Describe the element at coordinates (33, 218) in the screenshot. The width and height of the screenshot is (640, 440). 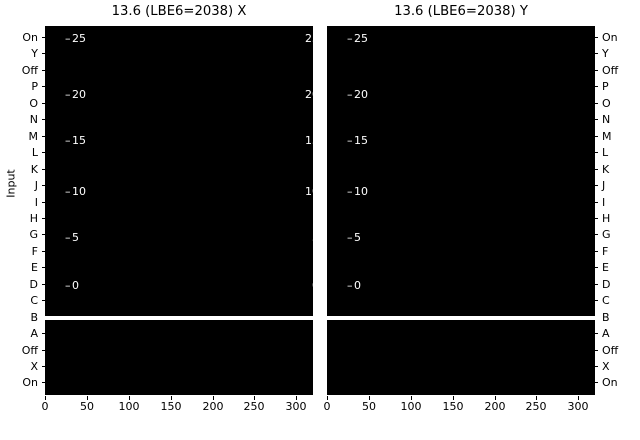
I see `categorical-tick-label: H` at that location.